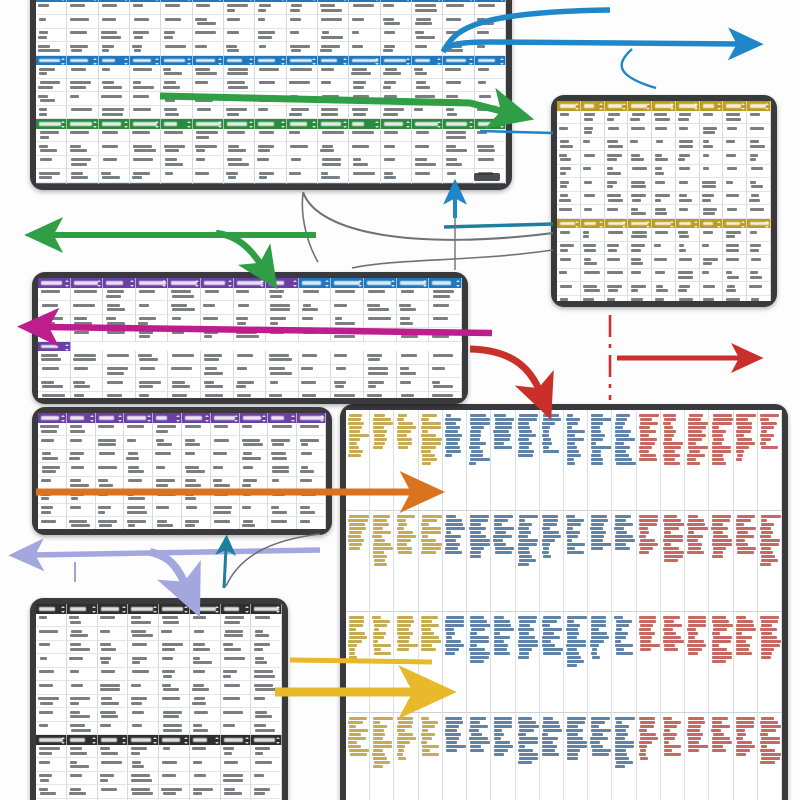 The image size is (800, 800). I want to click on gold-ledger-workbook, so click(664, 201).